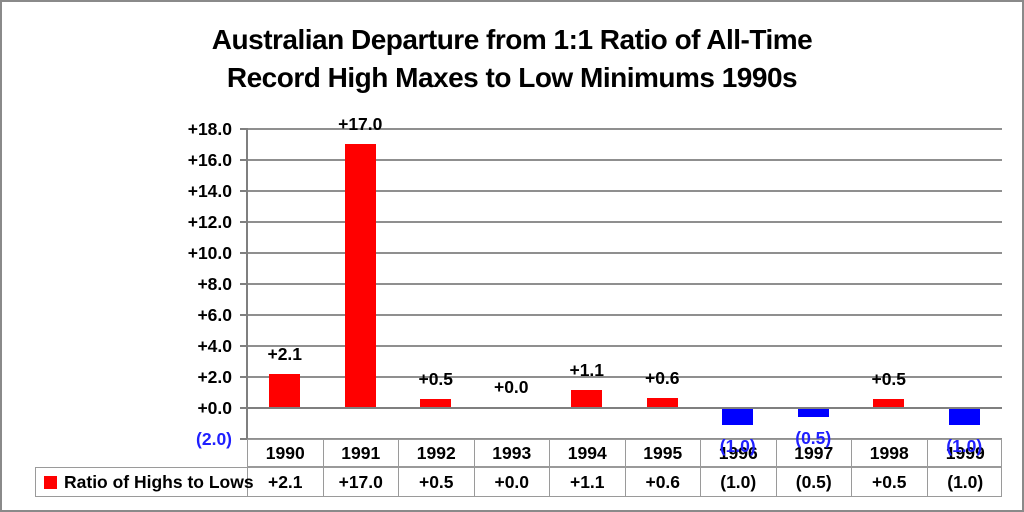 The width and height of the screenshot is (1024, 512). I want to click on year-cell: 1995, so click(663, 453).